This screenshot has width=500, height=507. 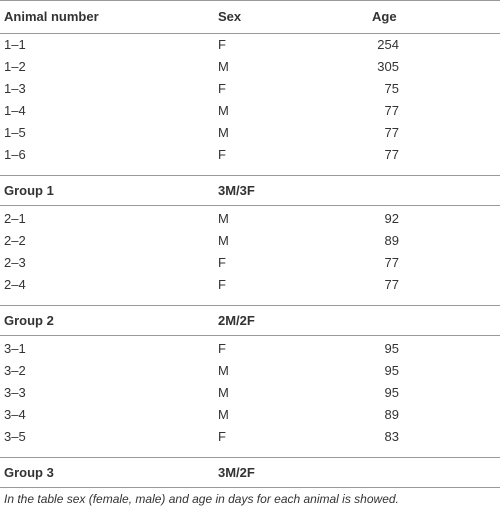 What do you see at coordinates (236, 320) in the screenshot?
I see `group-sex: 2M/2F` at bounding box center [236, 320].